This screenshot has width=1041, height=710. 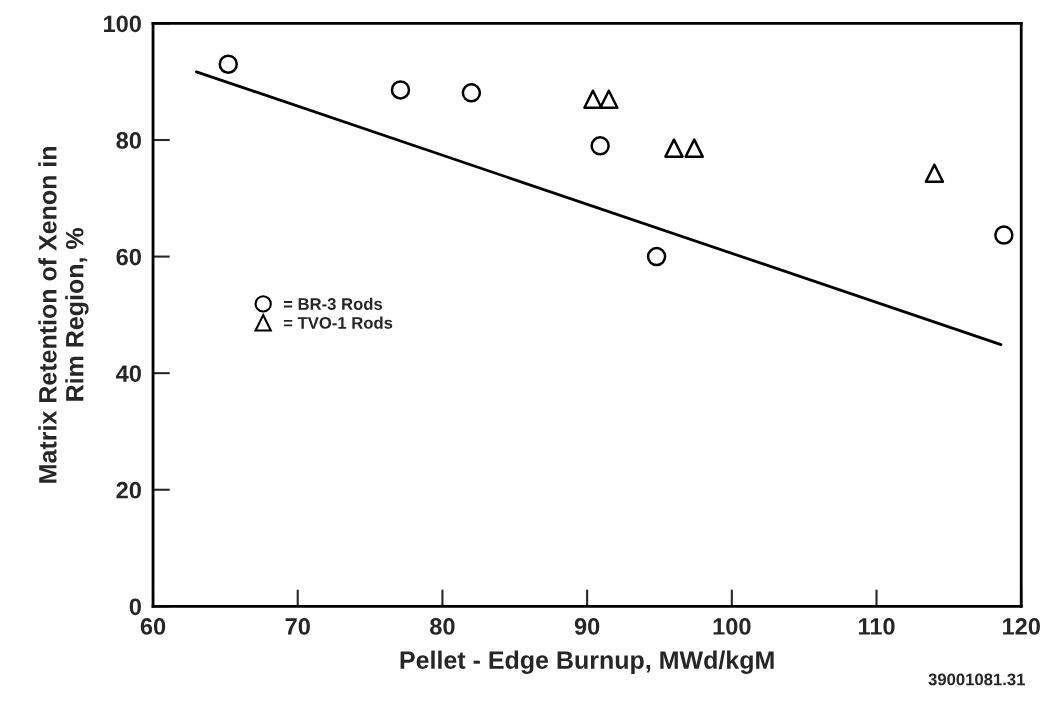 I want to click on legend-label: = BR-3 Rods, so click(x=333, y=303).